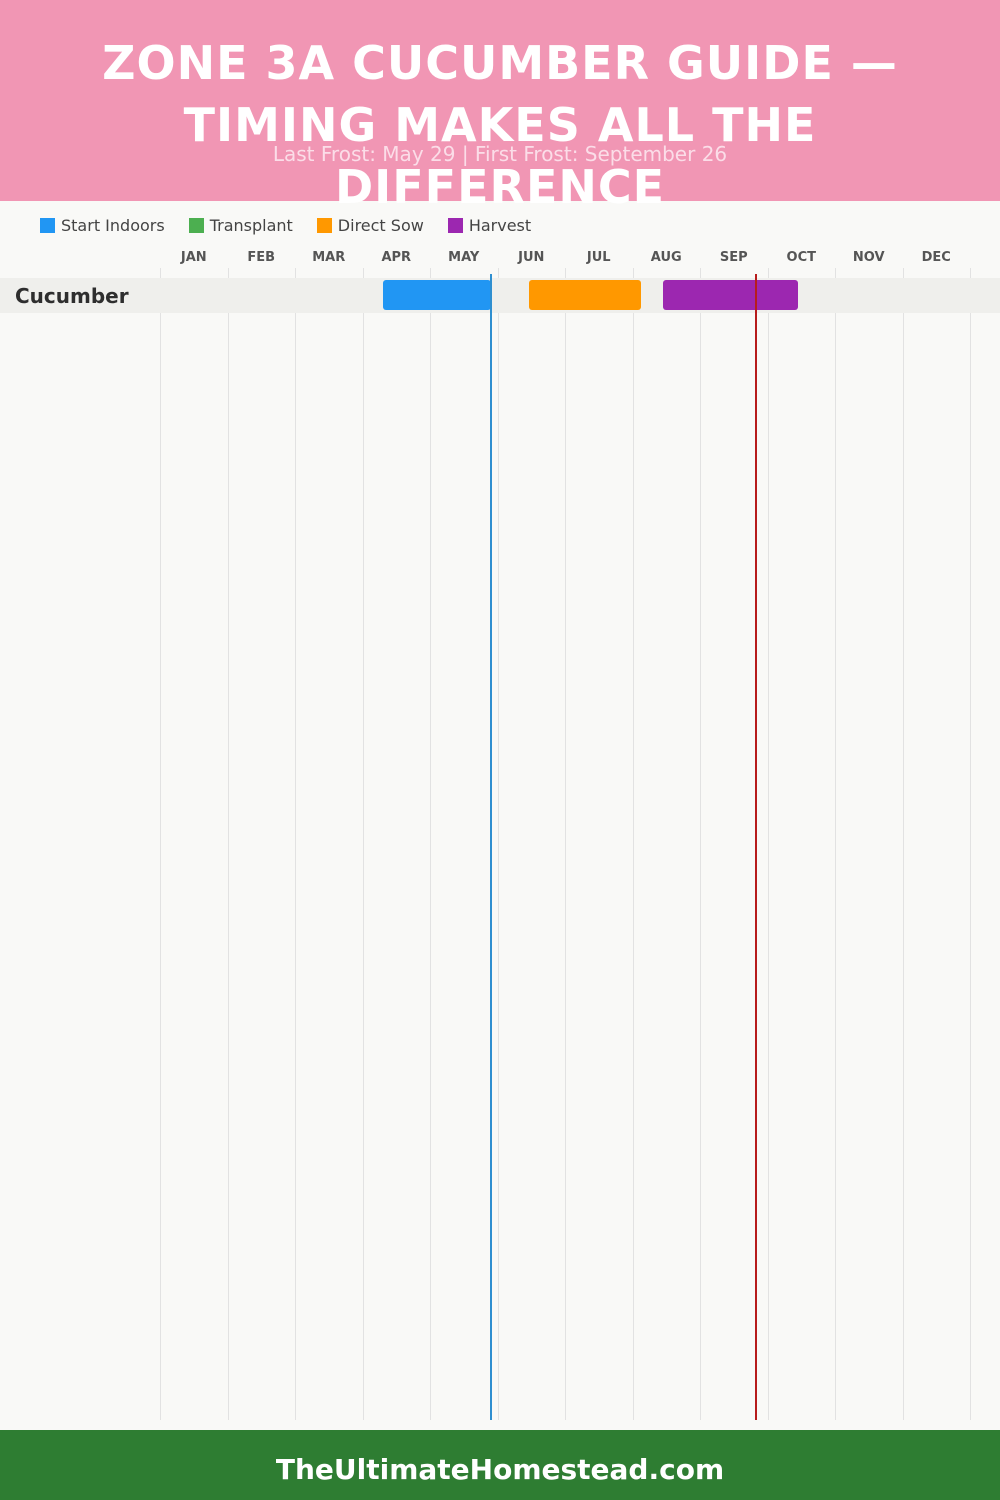 The height and width of the screenshot is (1500, 1000). Describe the element at coordinates (396, 257) in the screenshot. I see `month-label-apr: APR` at that location.